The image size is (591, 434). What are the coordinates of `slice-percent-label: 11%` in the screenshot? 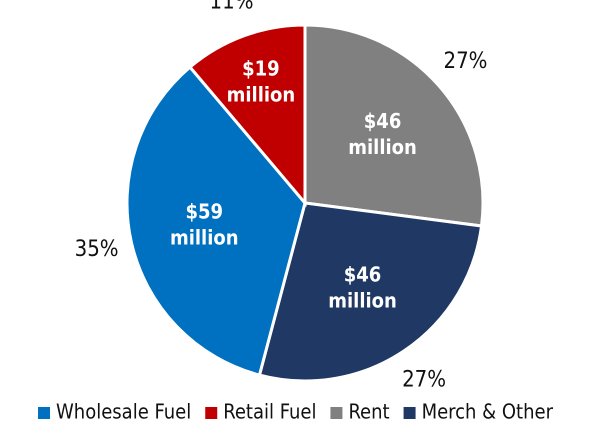 It's located at (232, 7).